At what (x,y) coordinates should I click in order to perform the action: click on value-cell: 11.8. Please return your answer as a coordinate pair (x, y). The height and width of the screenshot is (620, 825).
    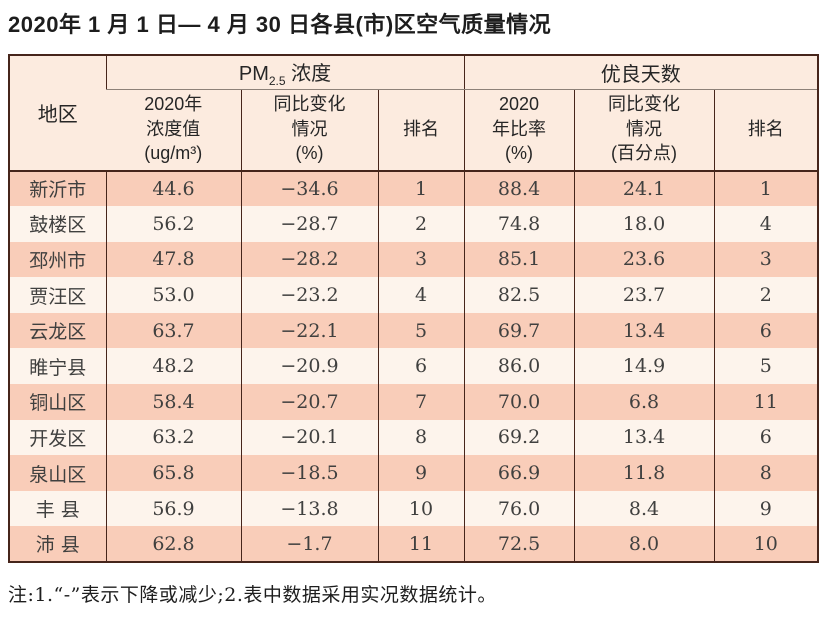
    Looking at the image, I should click on (644, 473).